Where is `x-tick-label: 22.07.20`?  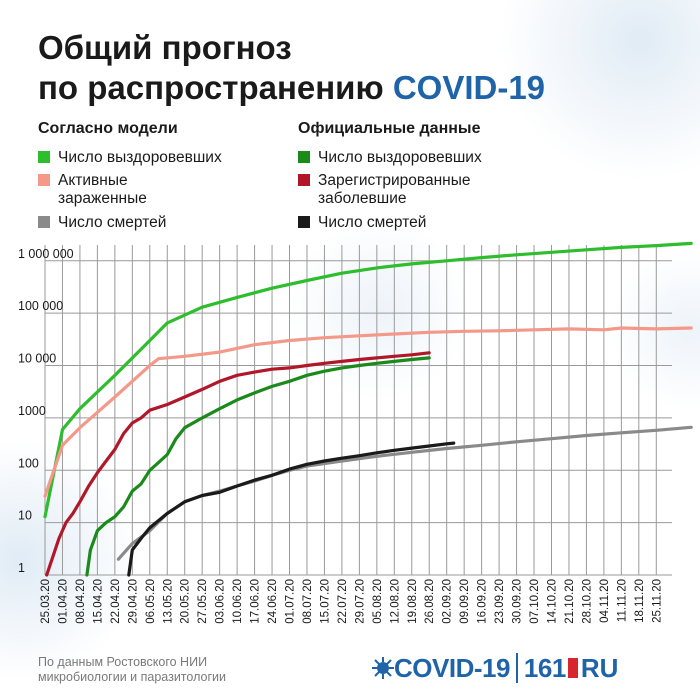 x-tick-label: 22.07.20 is located at coordinates (343, 601).